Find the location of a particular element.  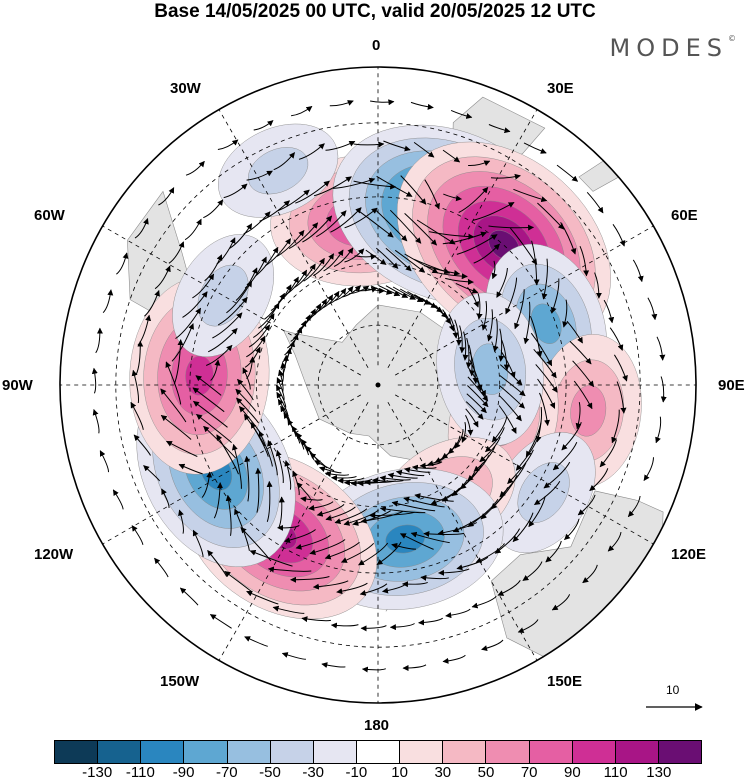

lon-label-150w: 150W is located at coordinates (180, 681).